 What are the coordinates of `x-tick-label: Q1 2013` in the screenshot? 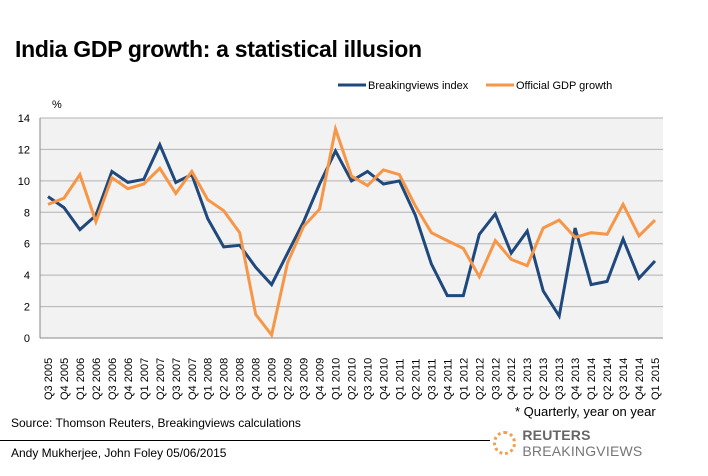 It's located at (528, 379).